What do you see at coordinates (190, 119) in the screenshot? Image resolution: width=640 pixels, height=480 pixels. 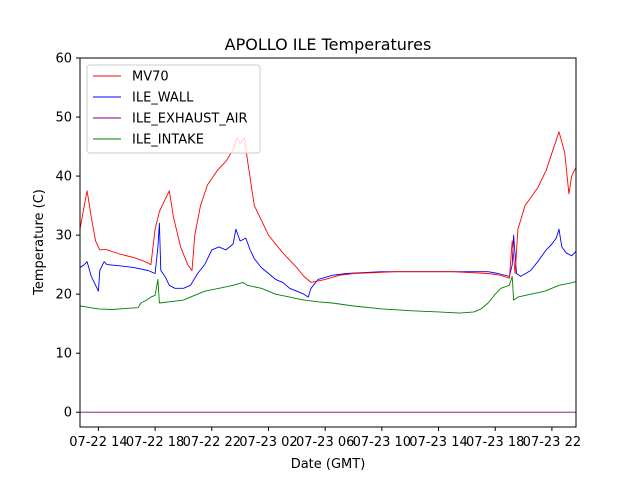 I see `legend-label-ile-exhaust-air: ILE_EXHAUST_AIR` at bounding box center [190, 119].